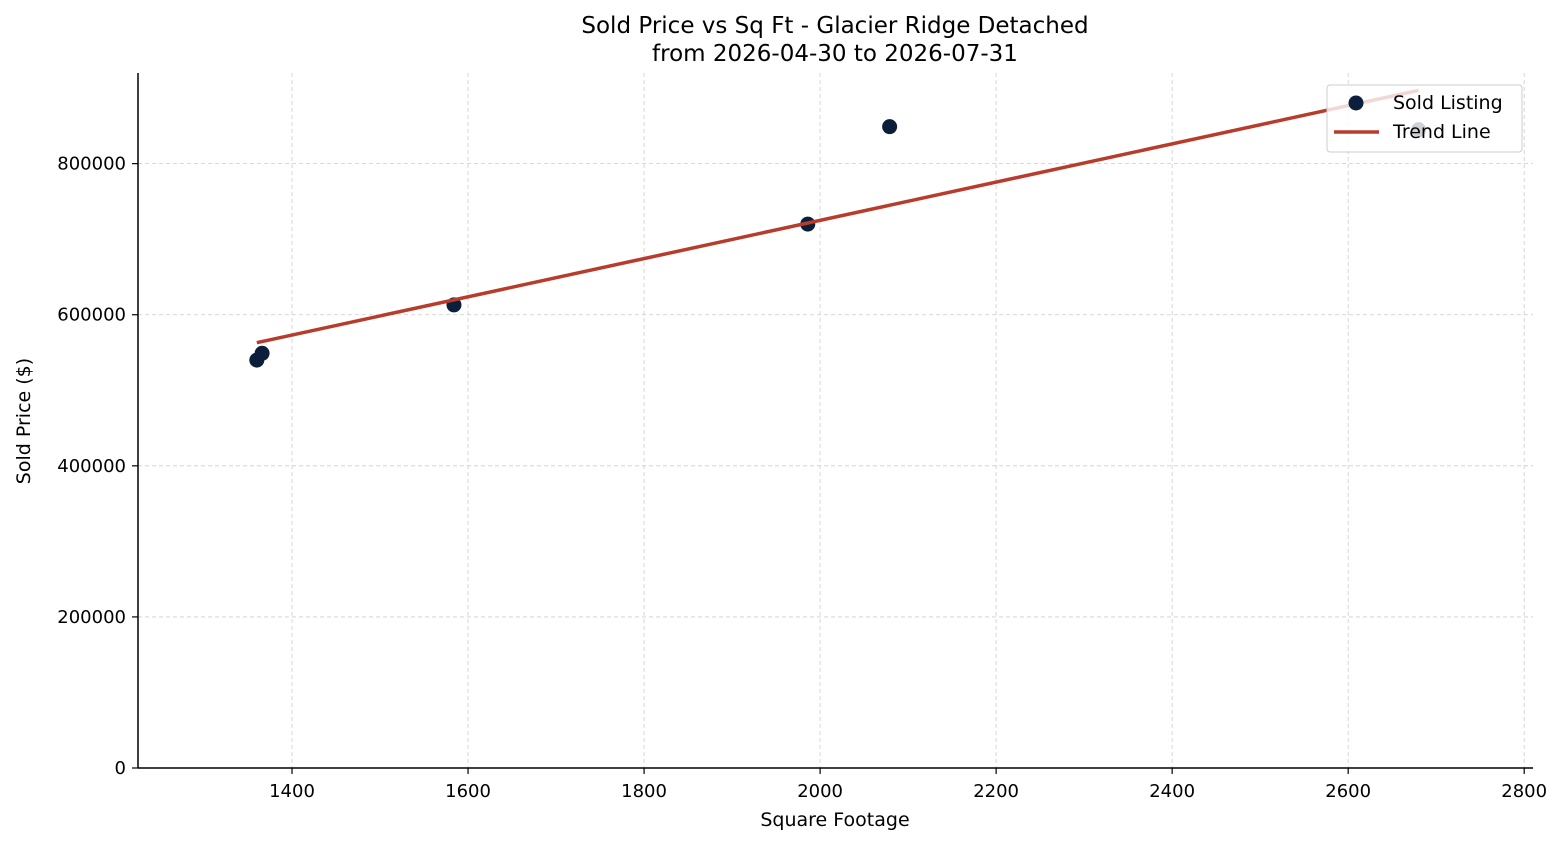 Image resolution: width=1563 pixels, height=845 pixels. Describe the element at coordinates (91, 315) in the screenshot. I see `y-tick-label: 600000` at that location.